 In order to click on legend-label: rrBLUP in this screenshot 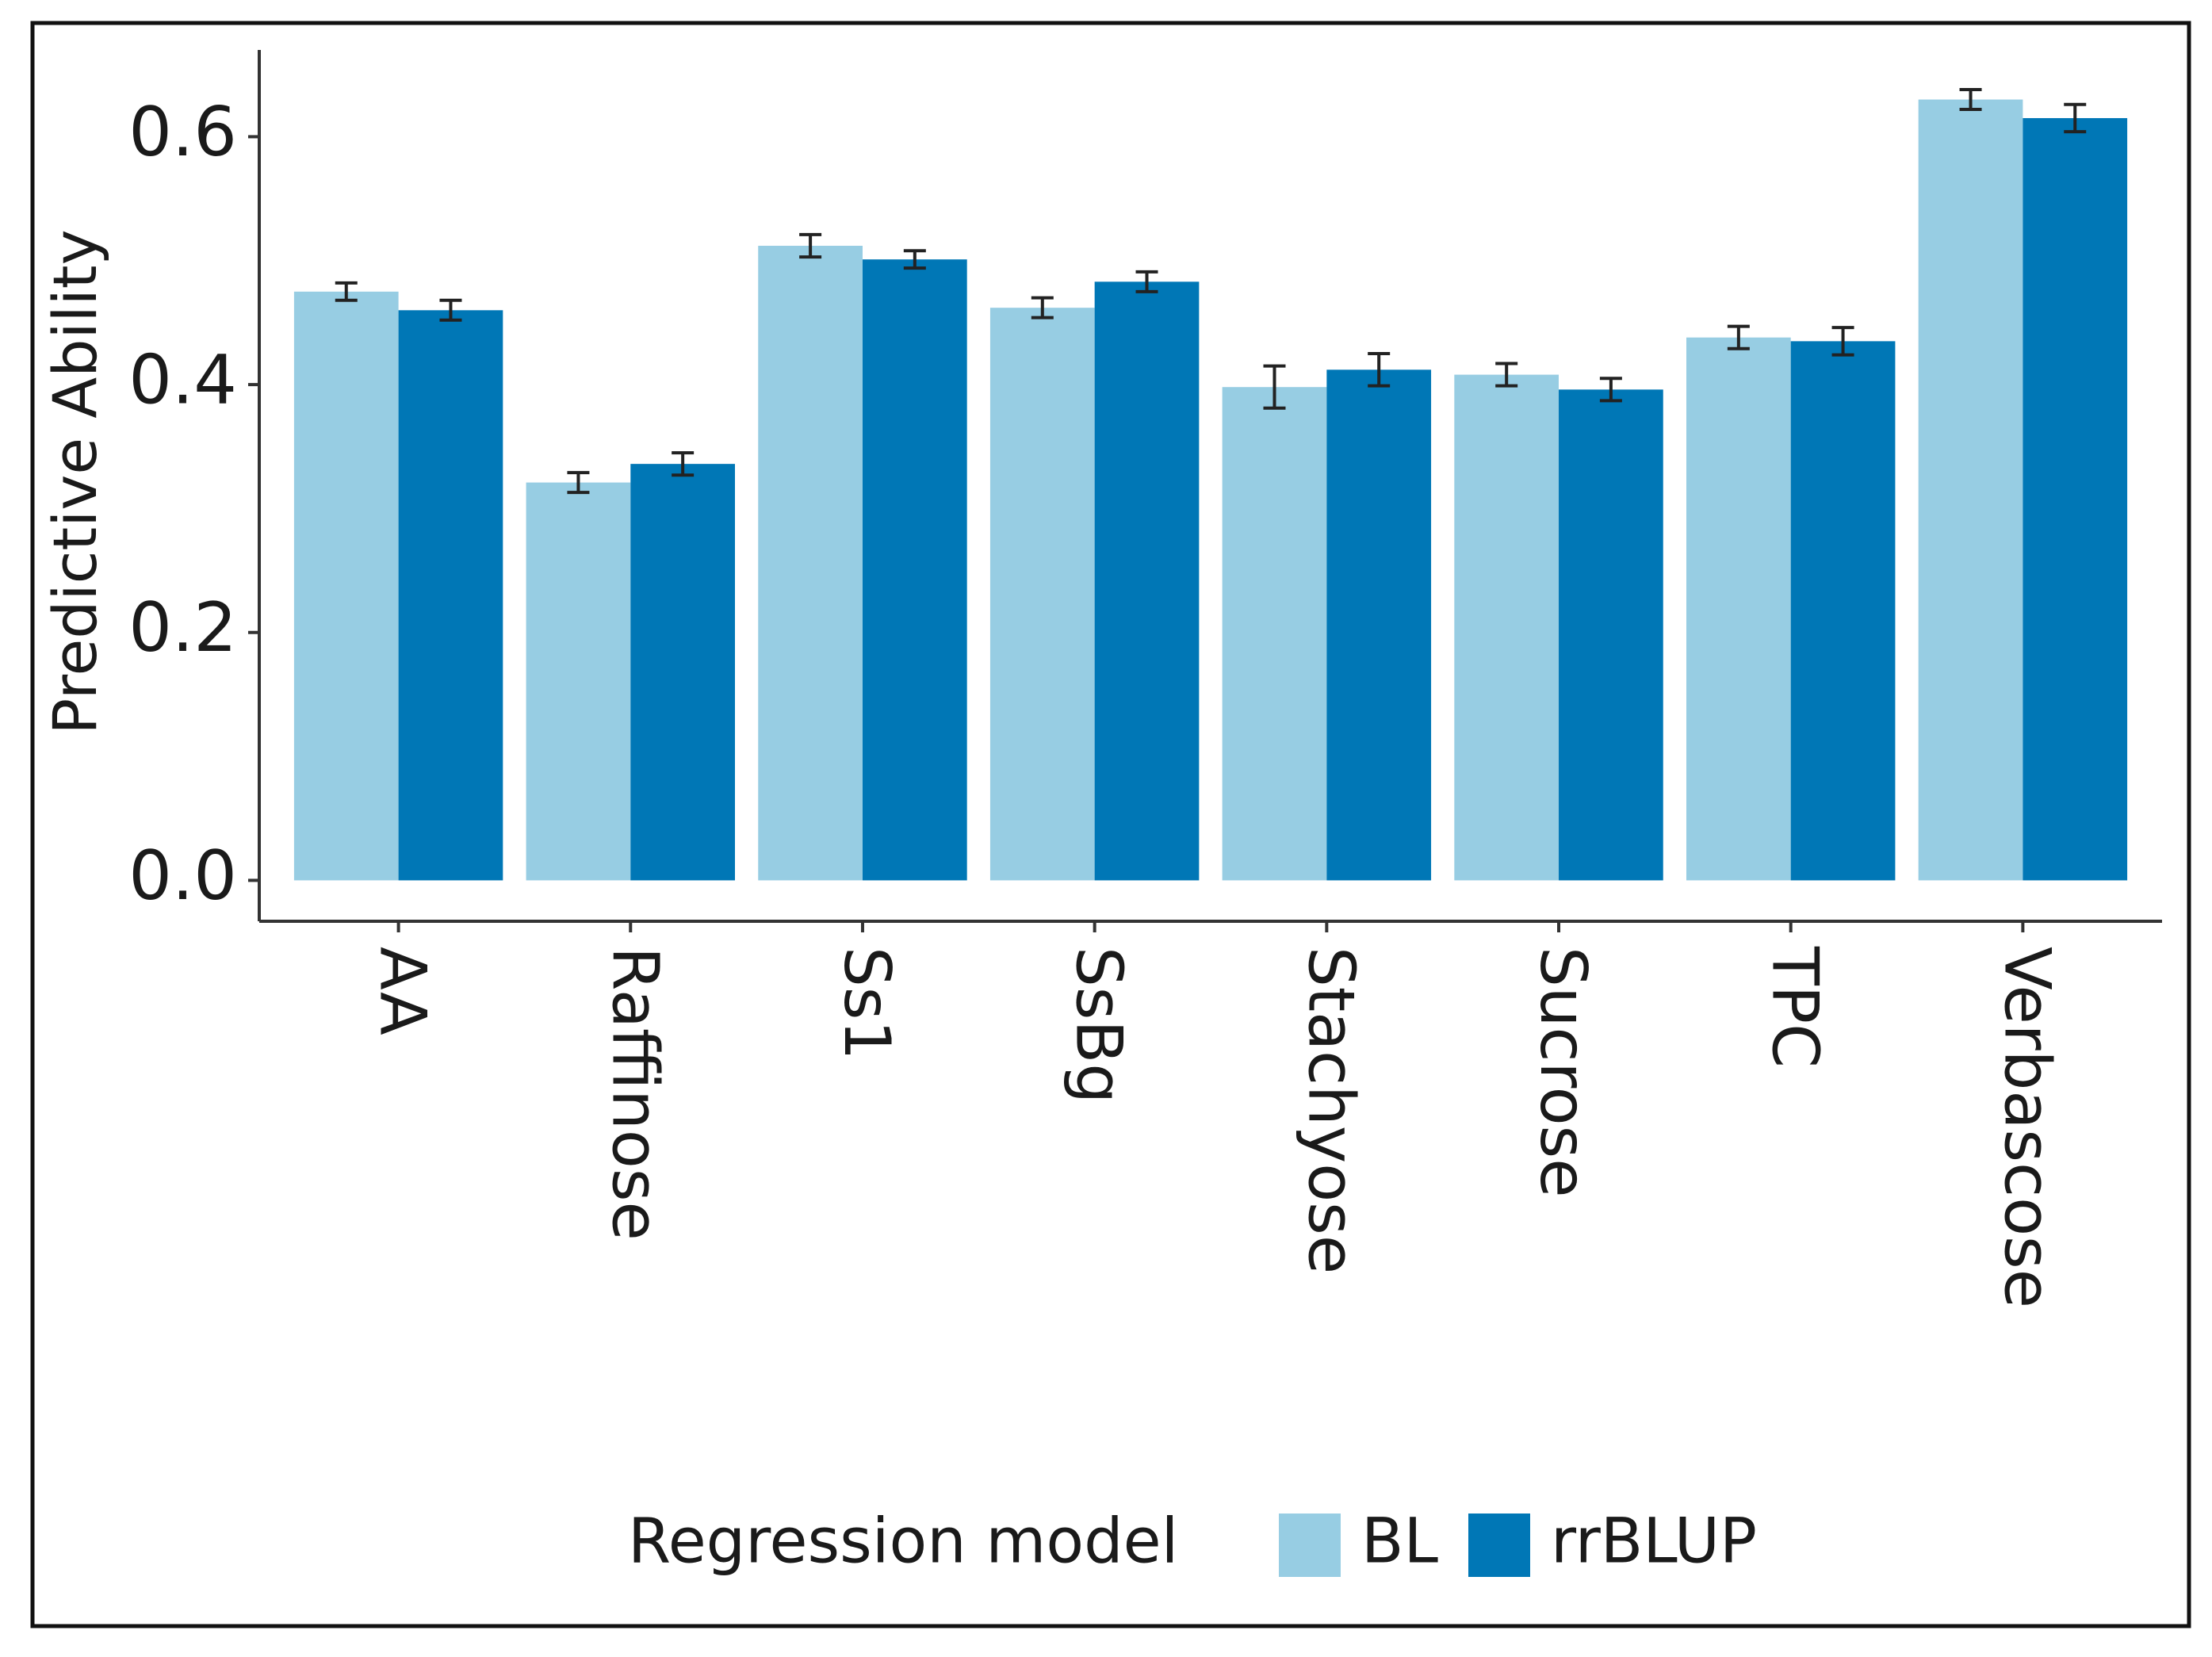, I will do `click(1654, 1541)`.